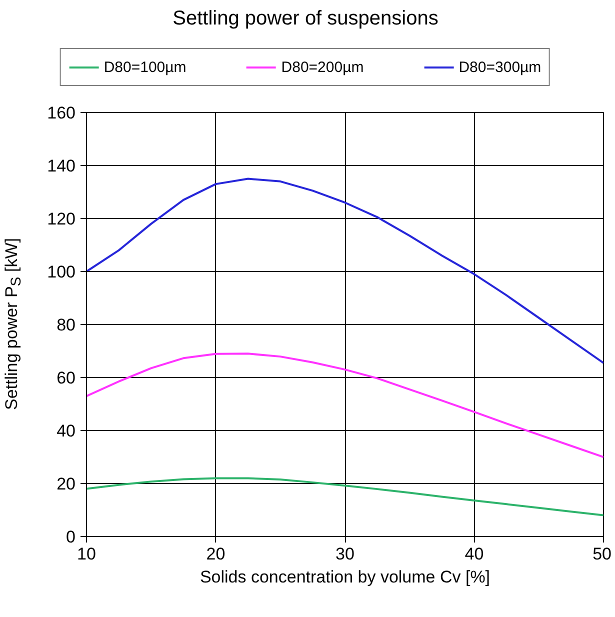 Image resolution: width=615 pixels, height=617 pixels. Describe the element at coordinates (66, 378) in the screenshot. I see `y-tick-label: 60` at that location.